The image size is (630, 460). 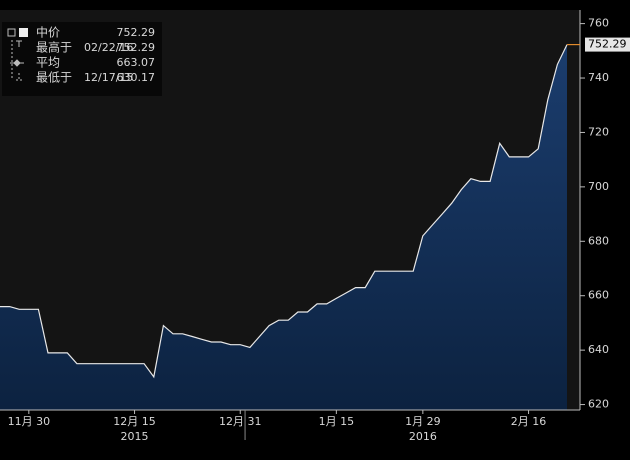 What do you see at coordinates (108, 47) in the screenshot?
I see `legend-date: 02/22/16` at bounding box center [108, 47].